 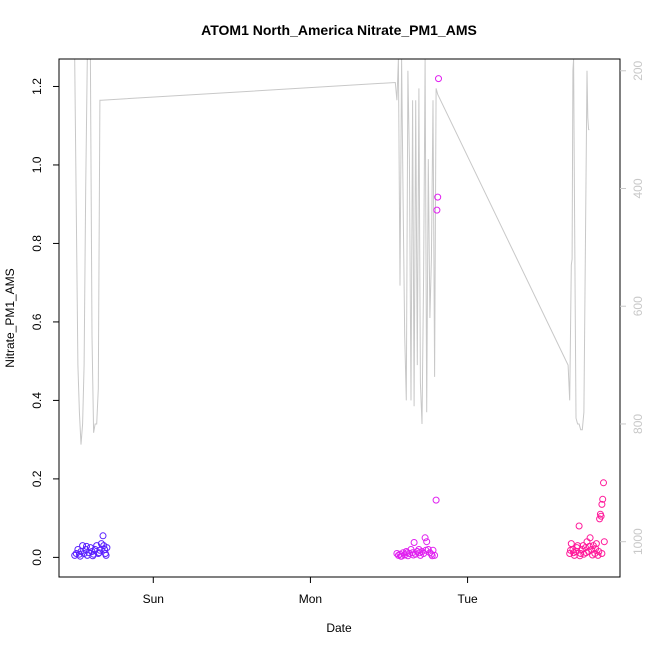 What do you see at coordinates (10, 317) in the screenshot?
I see `y-axis-label: Nitrate_PM1_AMS` at bounding box center [10, 317].